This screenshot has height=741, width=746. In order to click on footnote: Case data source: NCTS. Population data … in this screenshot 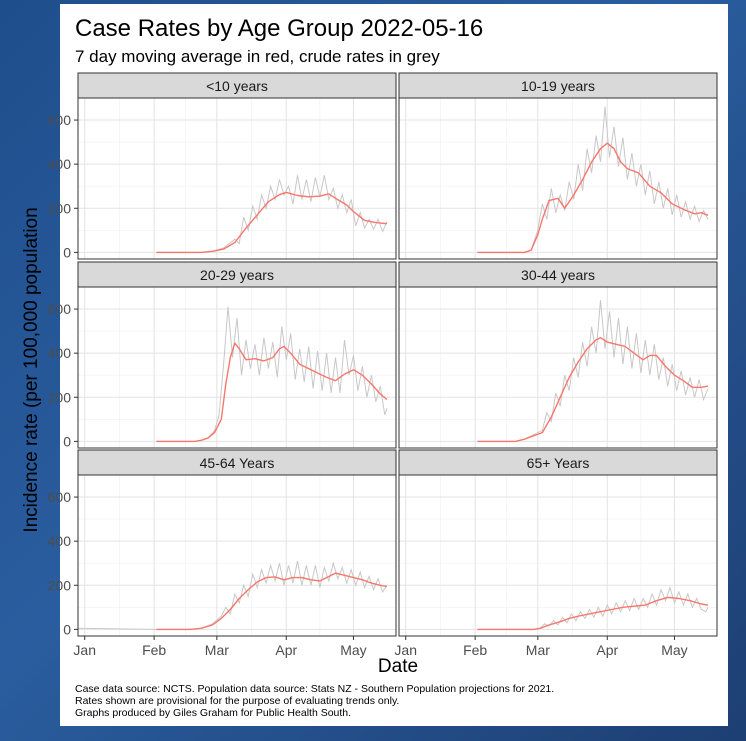, I will do `click(395, 701)`.